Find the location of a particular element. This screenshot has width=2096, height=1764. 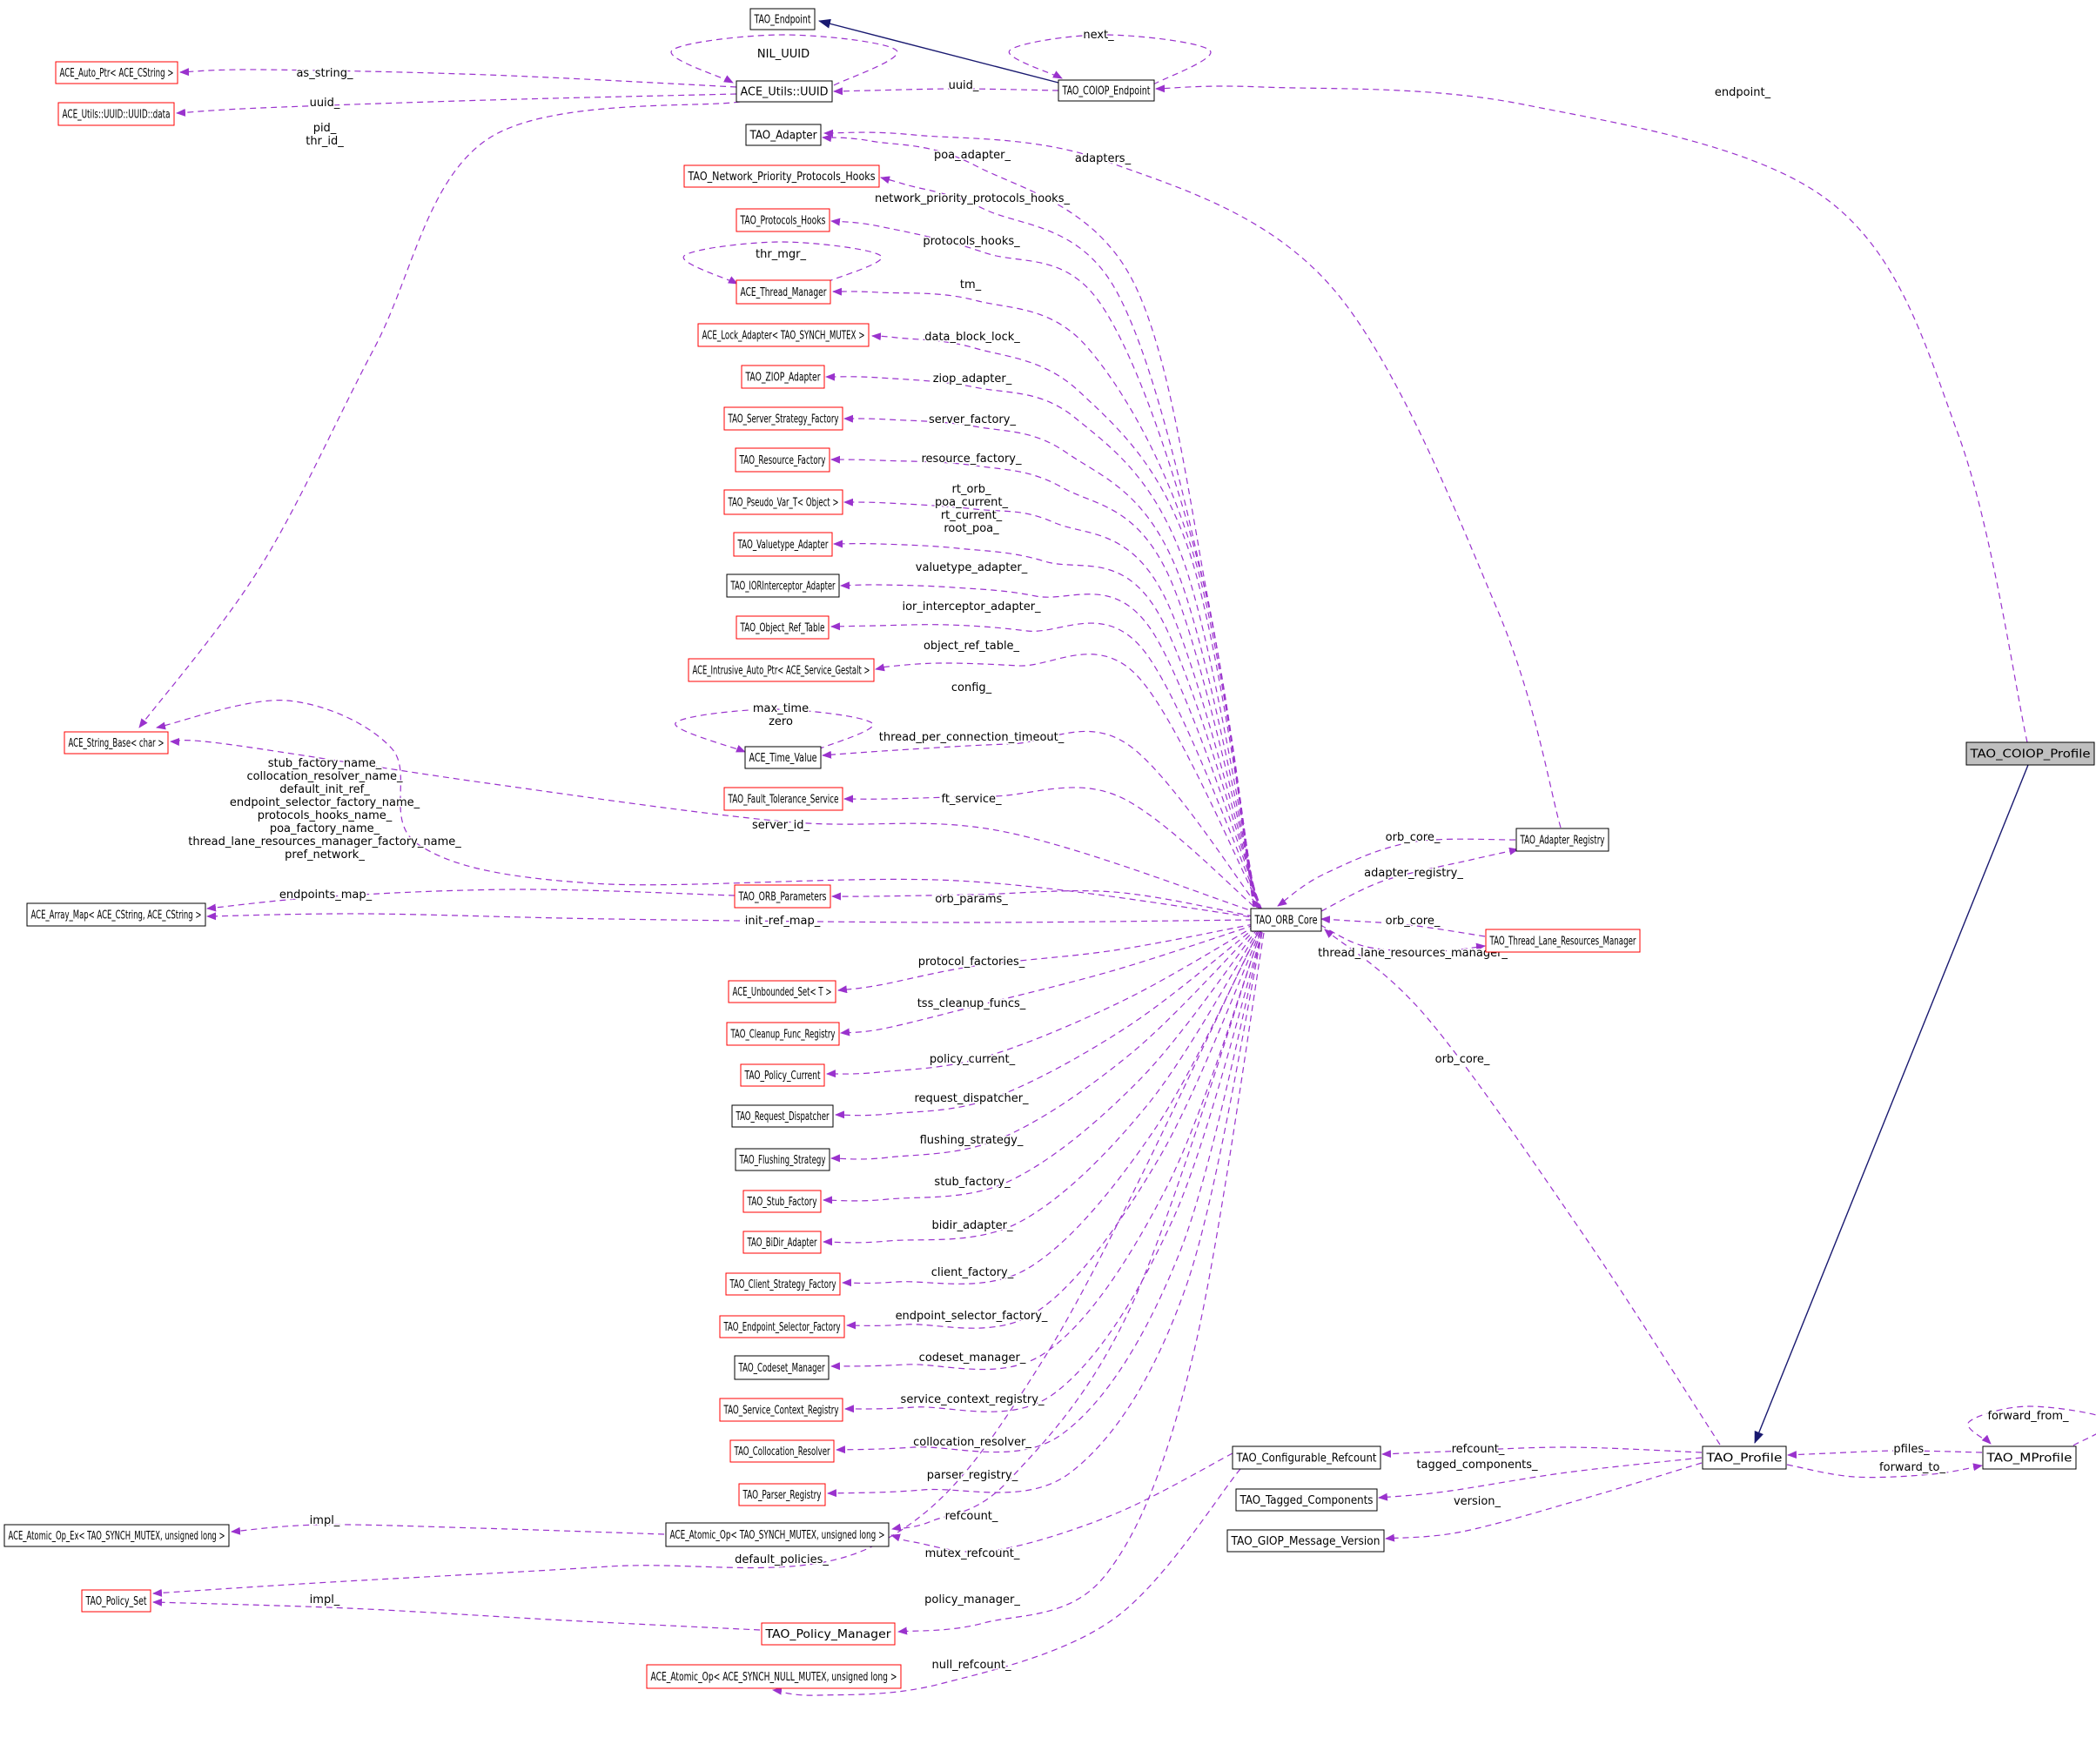

node-tao_tagged_components: TAO_Tagged_Components is located at coordinates (1306, 1500).